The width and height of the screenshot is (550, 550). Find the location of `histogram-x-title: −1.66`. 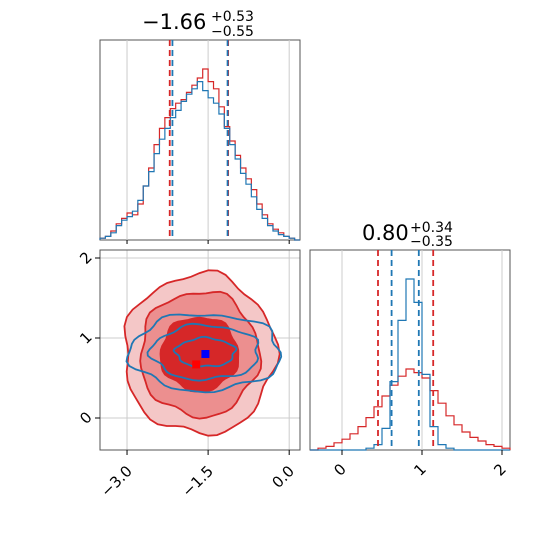

histogram-x-title: −1.66 is located at coordinates (174, 22).